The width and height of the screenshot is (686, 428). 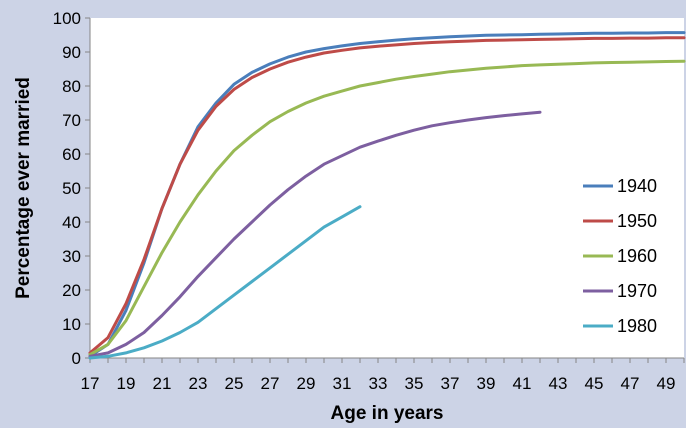 What do you see at coordinates (637, 256) in the screenshot?
I see `legend-label-1960: 1960` at bounding box center [637, 256].